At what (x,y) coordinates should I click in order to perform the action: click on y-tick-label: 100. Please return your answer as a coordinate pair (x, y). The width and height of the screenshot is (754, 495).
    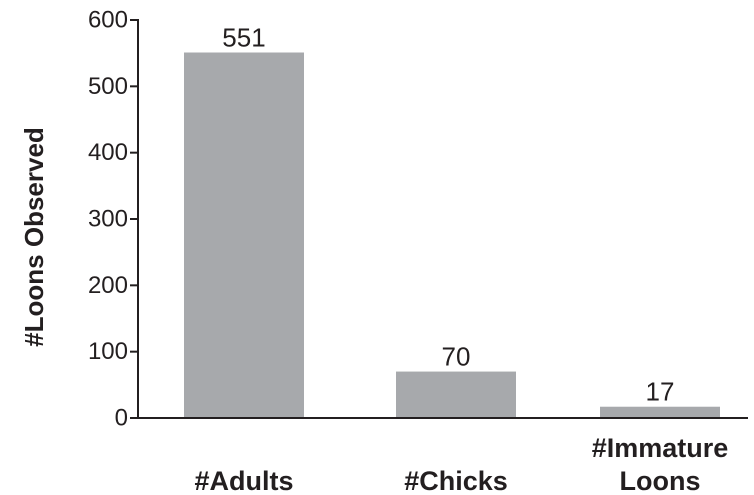
    Looking at the image, I should click on (108, 351).